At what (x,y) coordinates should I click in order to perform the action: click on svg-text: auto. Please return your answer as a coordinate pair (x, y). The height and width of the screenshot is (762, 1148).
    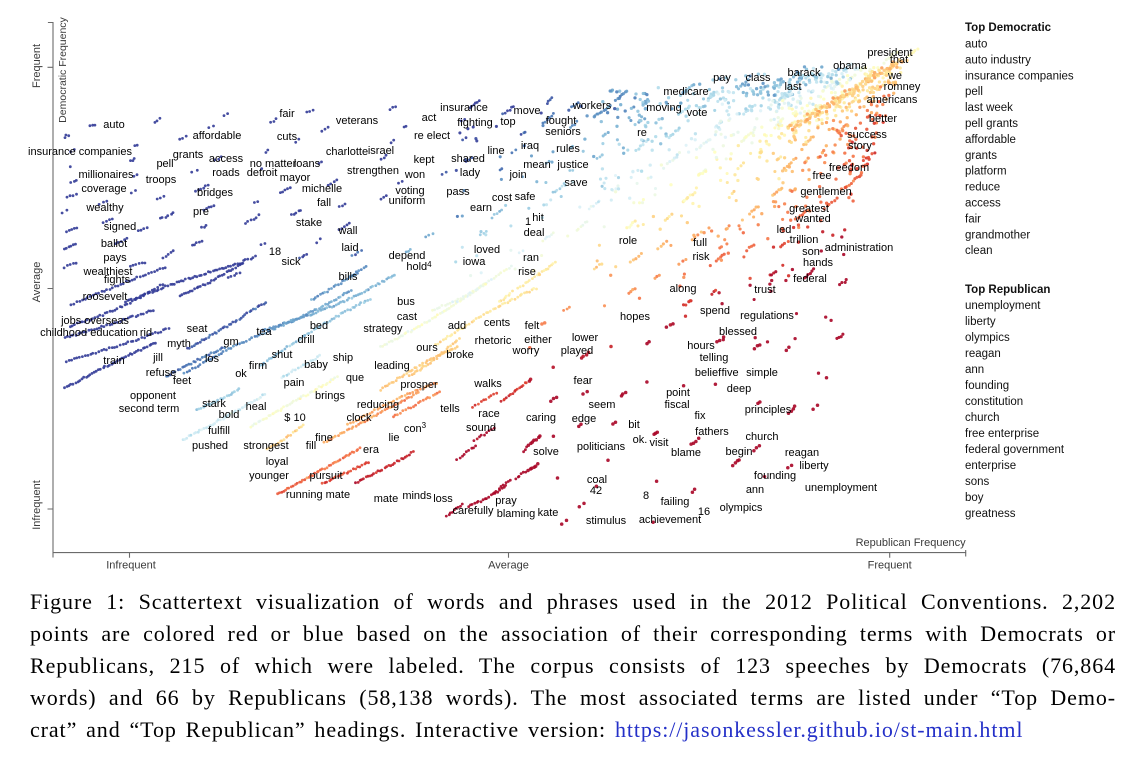
    Looking at the image, I should click on (113, 125).